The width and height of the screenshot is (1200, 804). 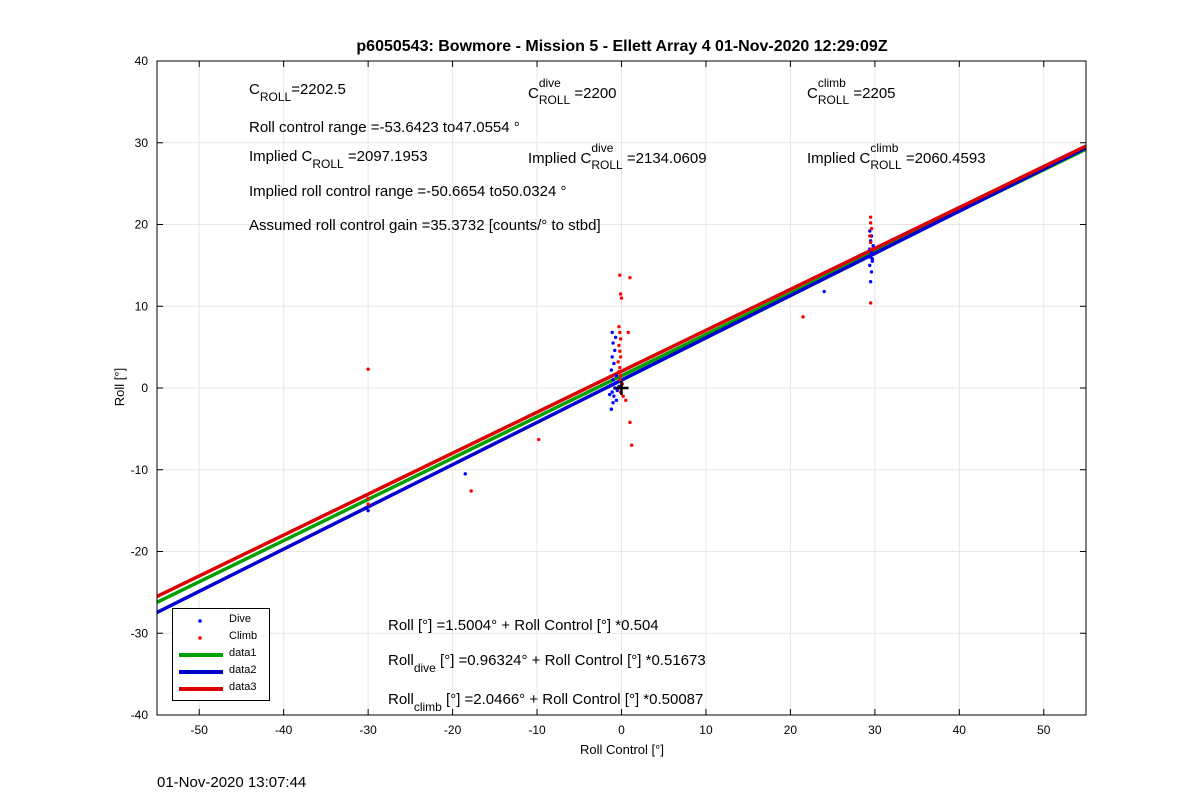 What do you see at coordinates (221, 637) in the screenshot?
I see `legend-item-climb: Climb` at bounding box center [221, 637].